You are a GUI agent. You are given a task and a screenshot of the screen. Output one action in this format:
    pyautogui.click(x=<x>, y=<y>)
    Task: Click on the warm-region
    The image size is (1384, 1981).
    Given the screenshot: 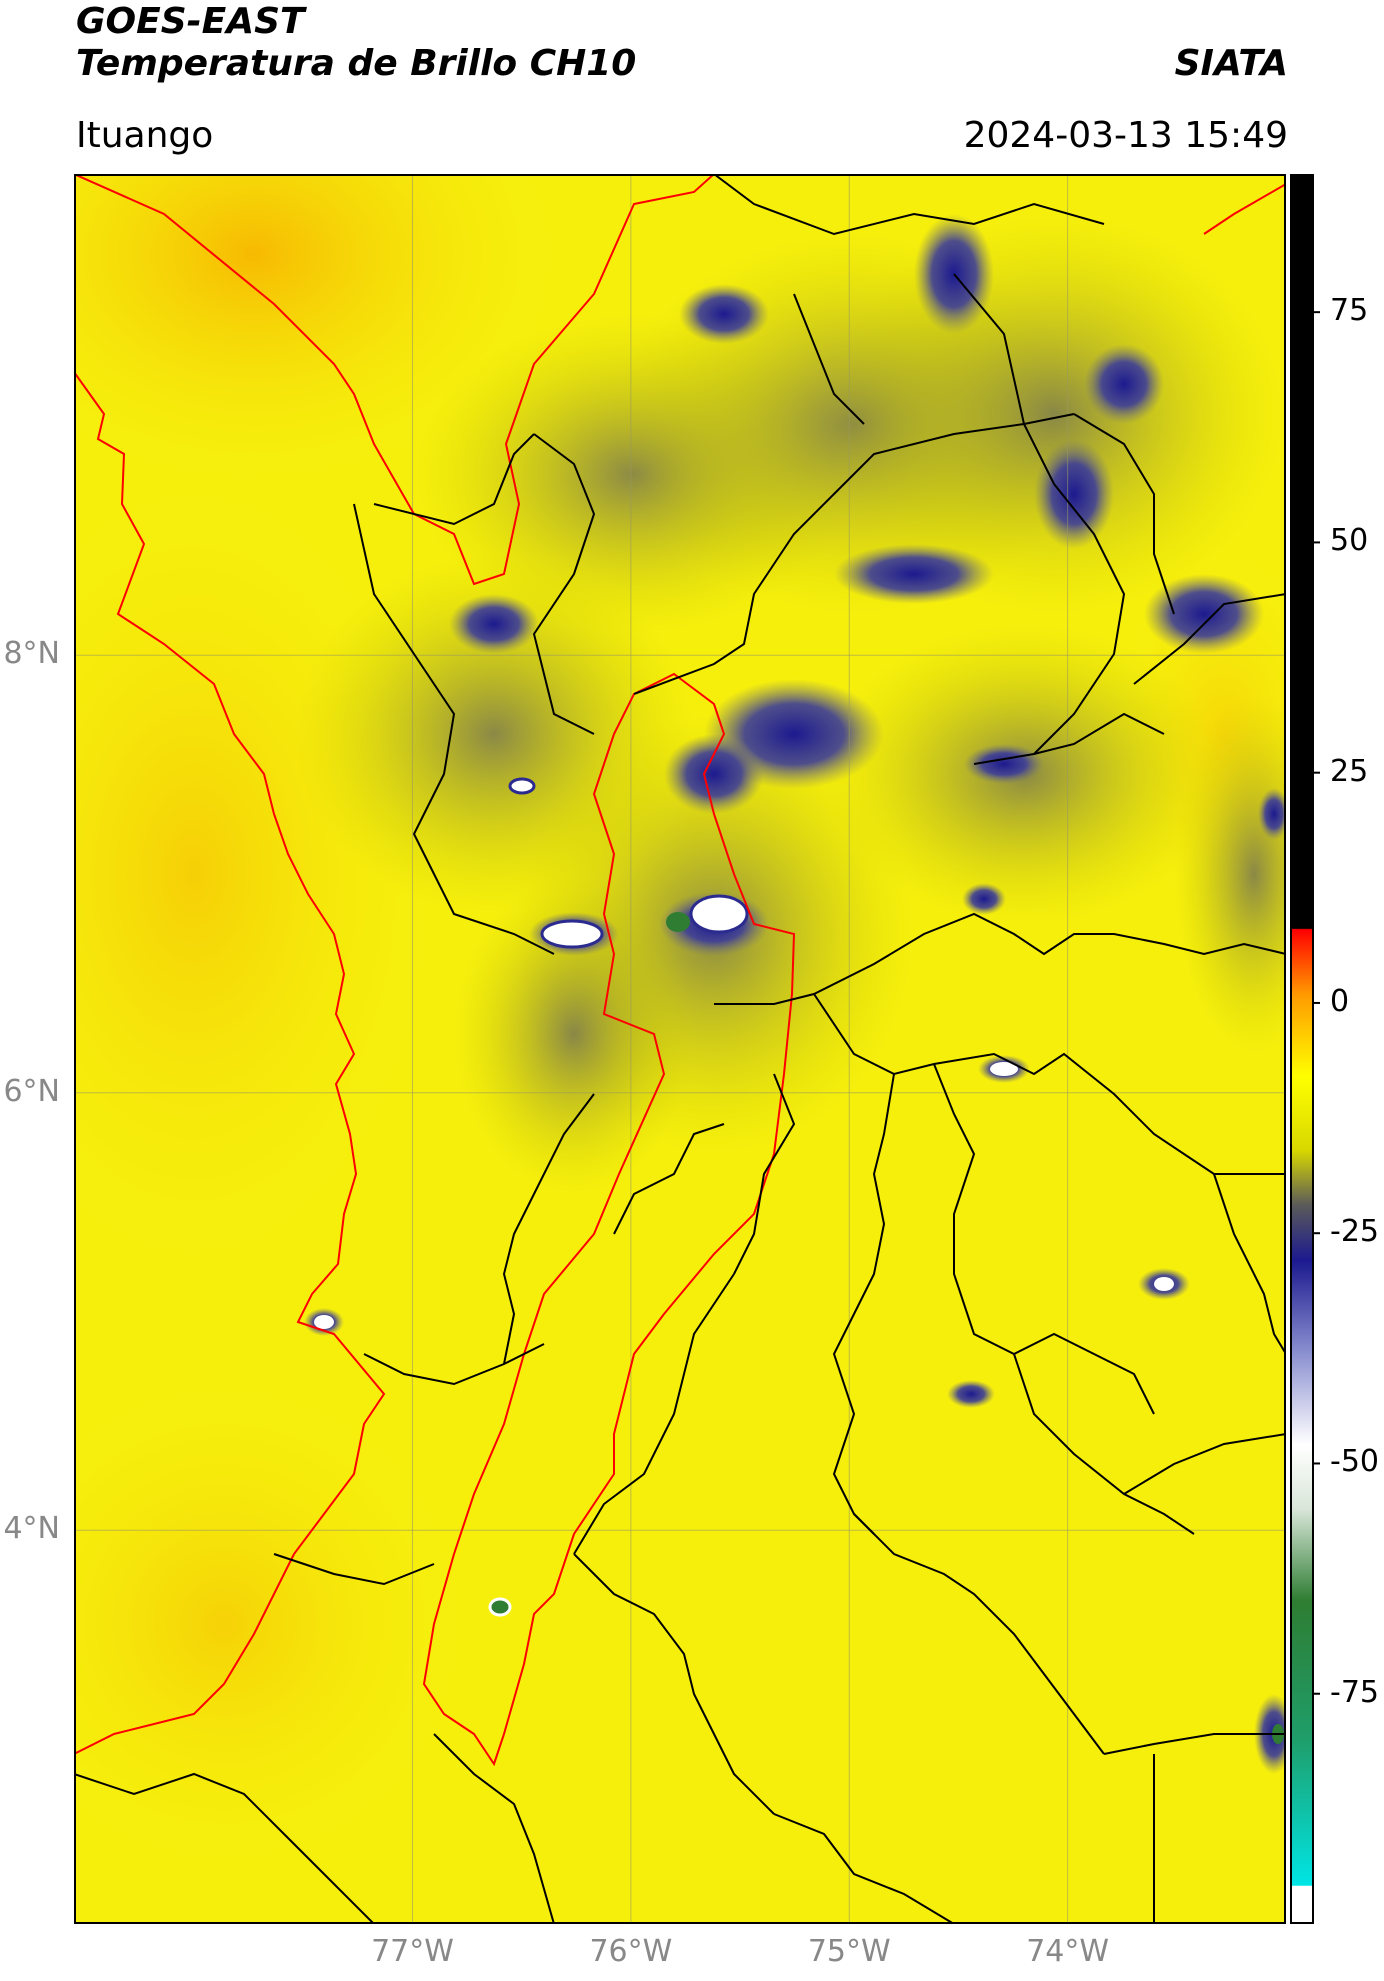 What is the action you would take?
    pyautogui.click(x=279, y=1624)
    